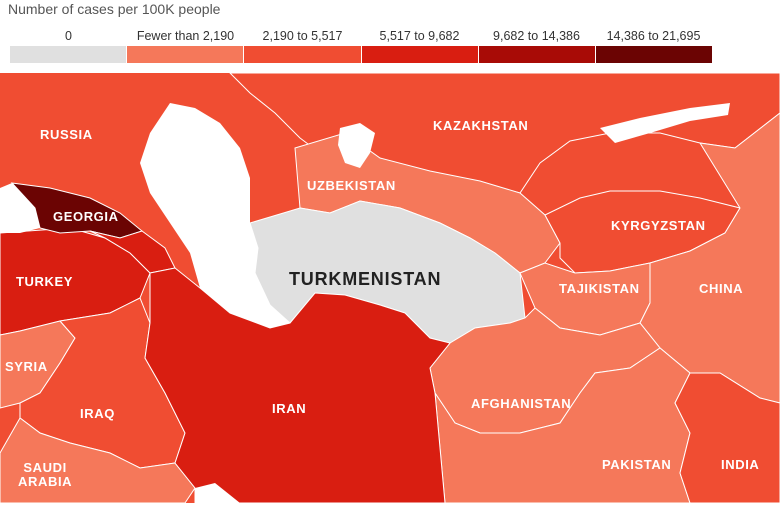 Image resolution: width=780 pixels, height=508 pixels. I want to click on caspian-sea, so click(215, 215).